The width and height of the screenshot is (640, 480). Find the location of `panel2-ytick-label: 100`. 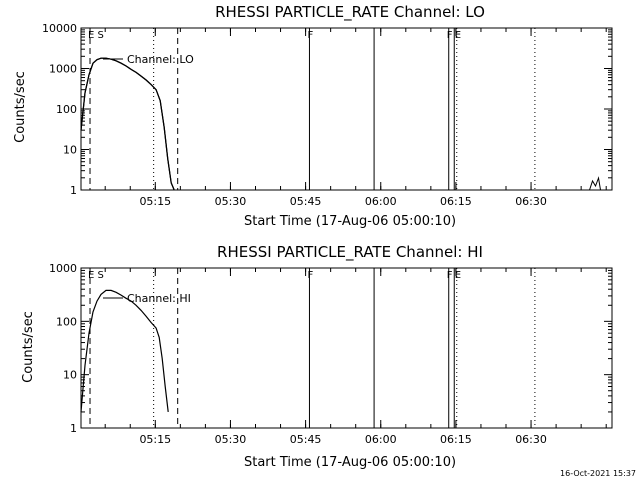

panel2-ytick-label: 100 is located at coordinates (66, 321).